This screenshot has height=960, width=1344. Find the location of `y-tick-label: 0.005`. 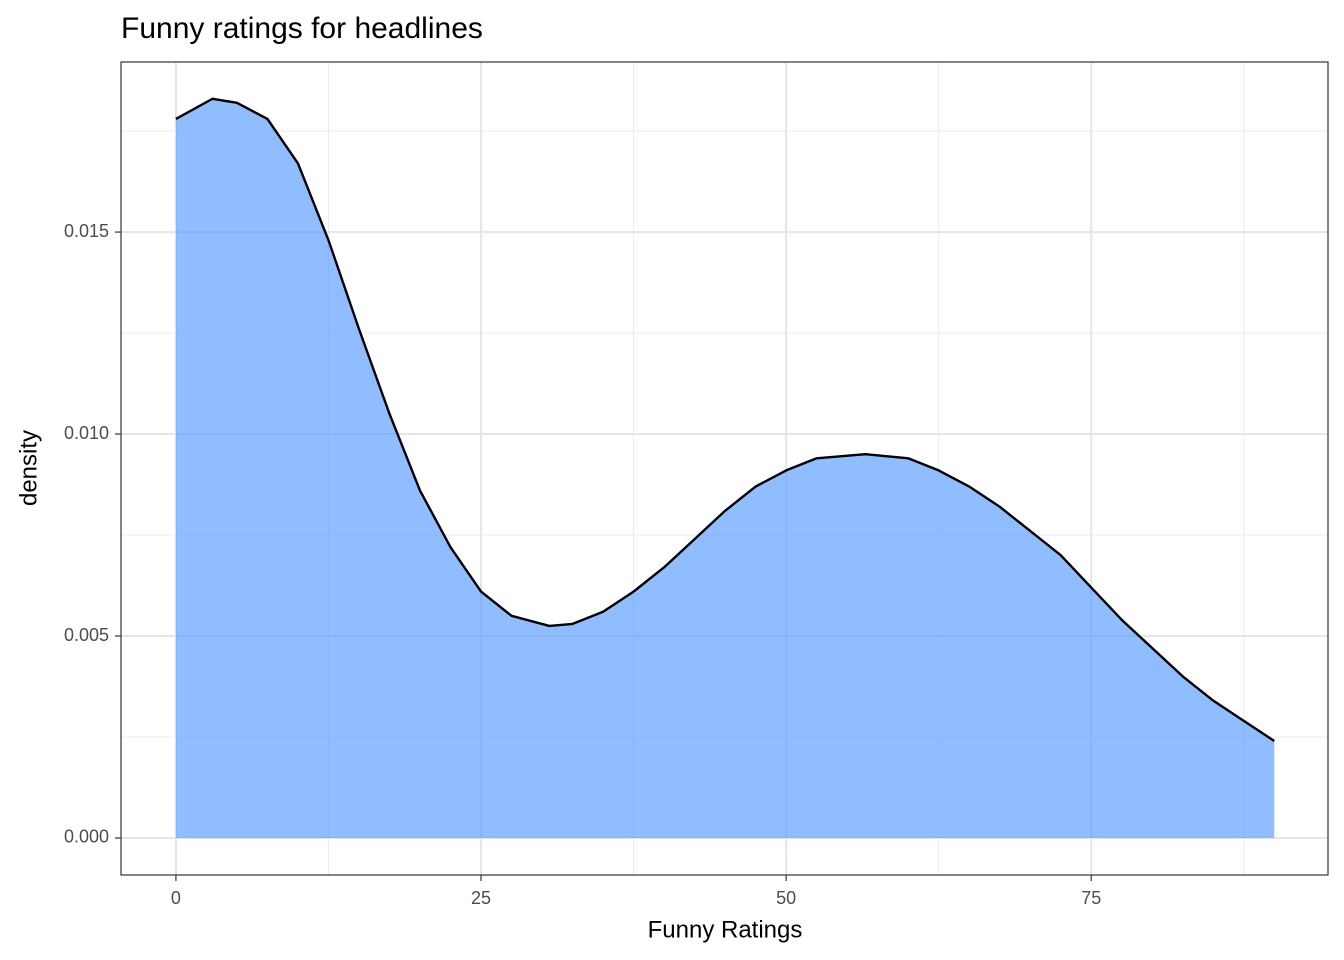

y-tick-label: 0.005 is located at coordinates (86, 635).